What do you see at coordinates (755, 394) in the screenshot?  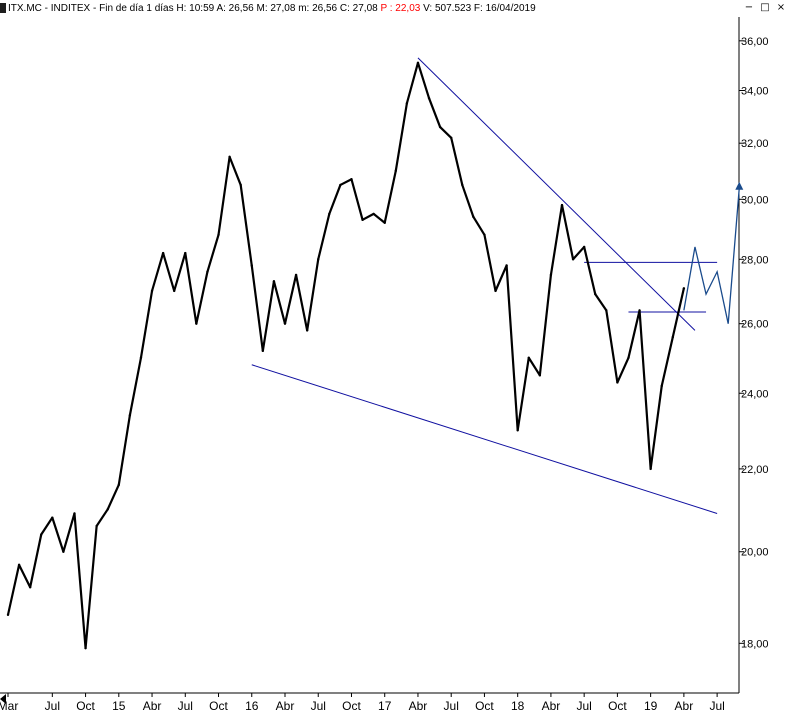 I see `y-tick-label: 24,00` at bounding box center [755, 394].